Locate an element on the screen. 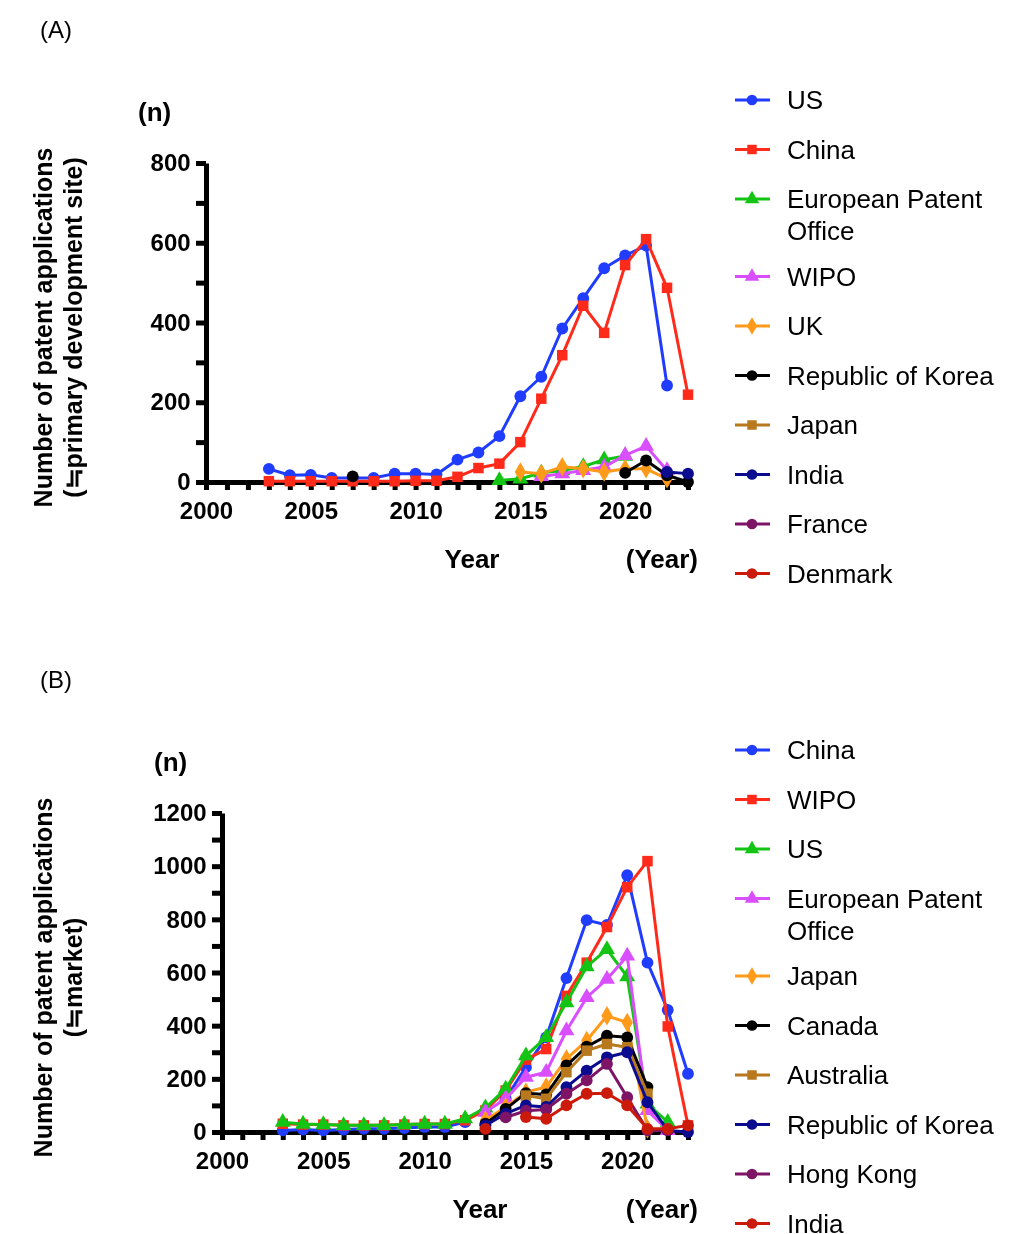  legend-label: UK is located at coordinates (805, 326).